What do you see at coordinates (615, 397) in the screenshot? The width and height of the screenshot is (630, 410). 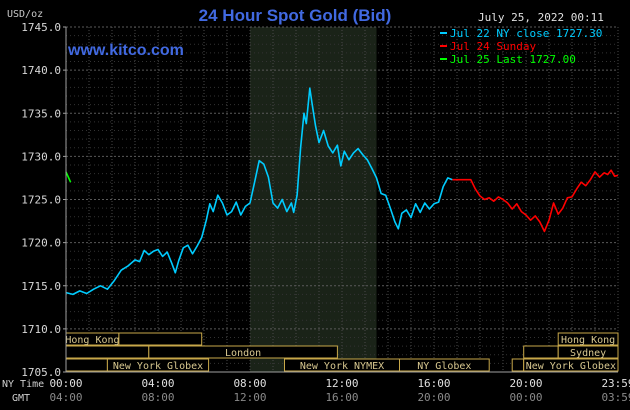 I see `x-tick-label-gmt: 03:59` at bounding box center [615, 397].